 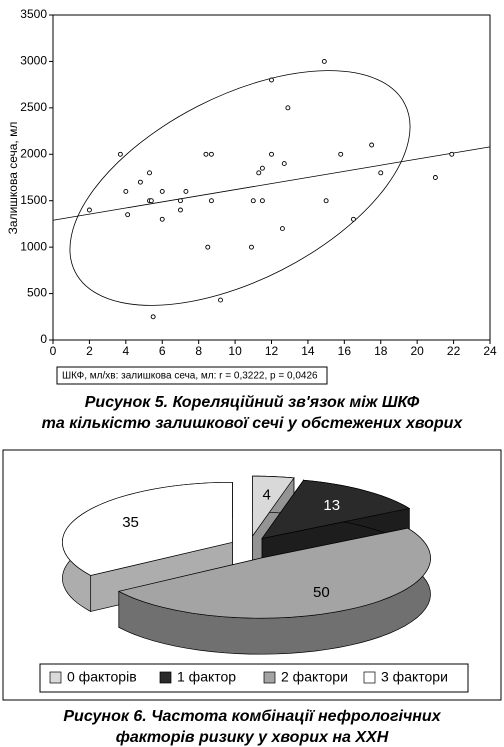 What do you see at coordinates (130, 522) in the screenshot?
I see `value-label: 35` at bounding box center [130, 522].